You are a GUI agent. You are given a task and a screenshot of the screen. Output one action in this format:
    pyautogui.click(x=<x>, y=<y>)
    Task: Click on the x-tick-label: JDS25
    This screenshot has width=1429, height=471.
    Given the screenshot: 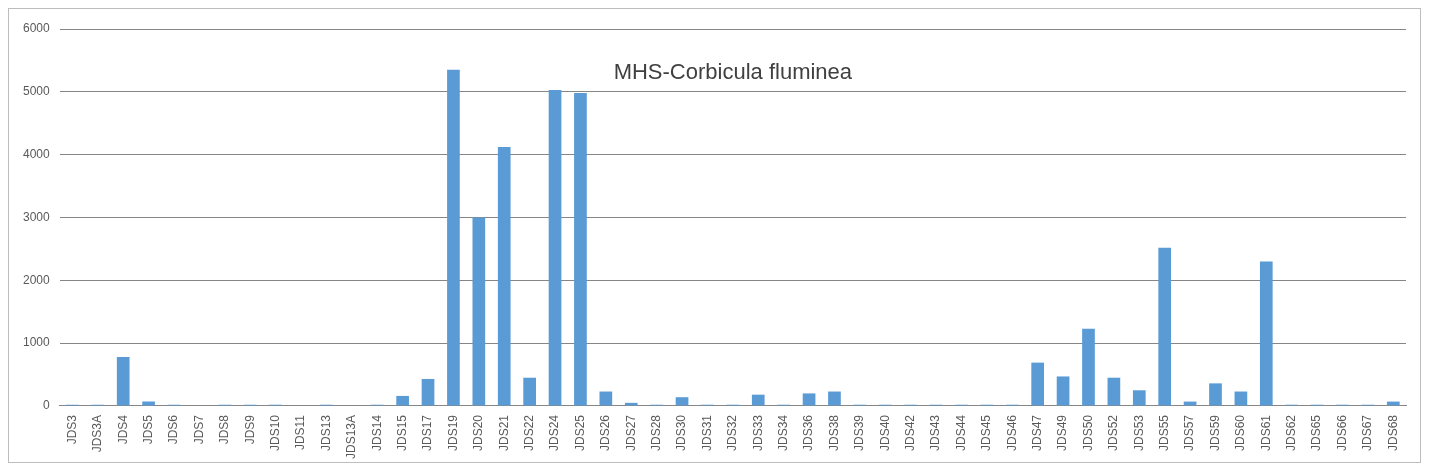 What is the action you would take?
    pyautogui.click(x=579, y=433)
    